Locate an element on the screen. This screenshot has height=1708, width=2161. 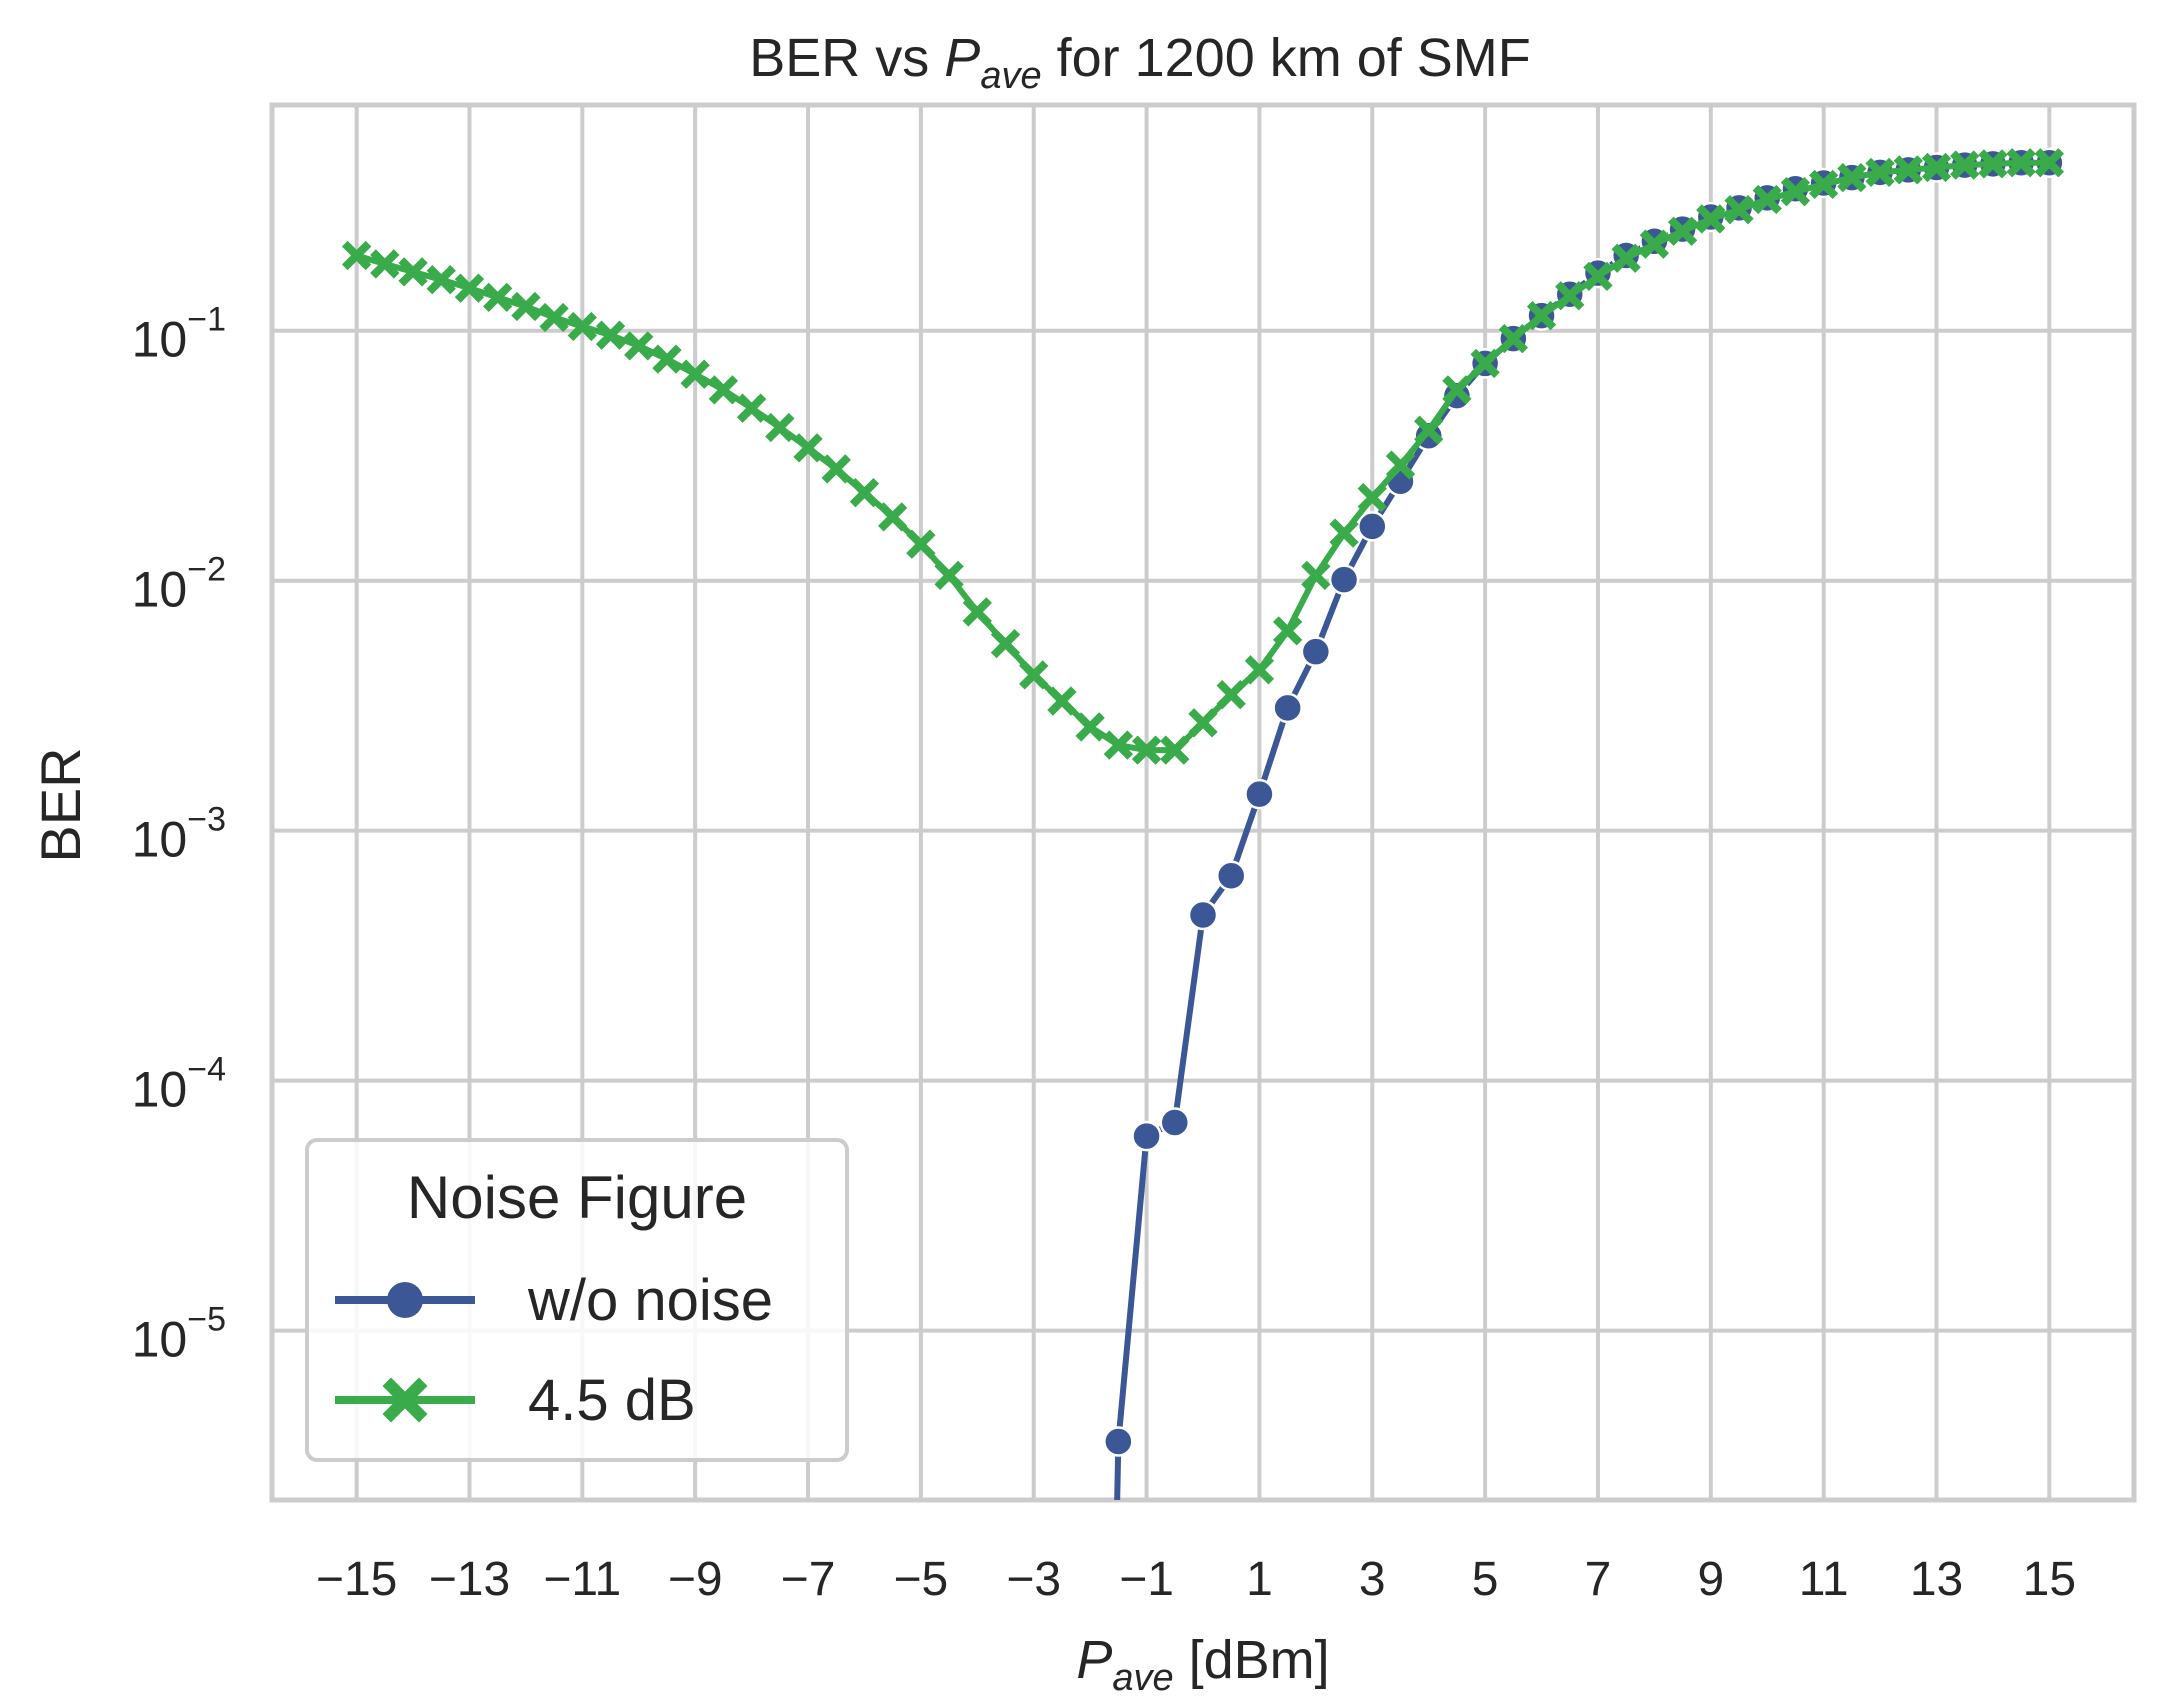
y-tick-label: 10⁻³ is located at coordinates (179, 834).